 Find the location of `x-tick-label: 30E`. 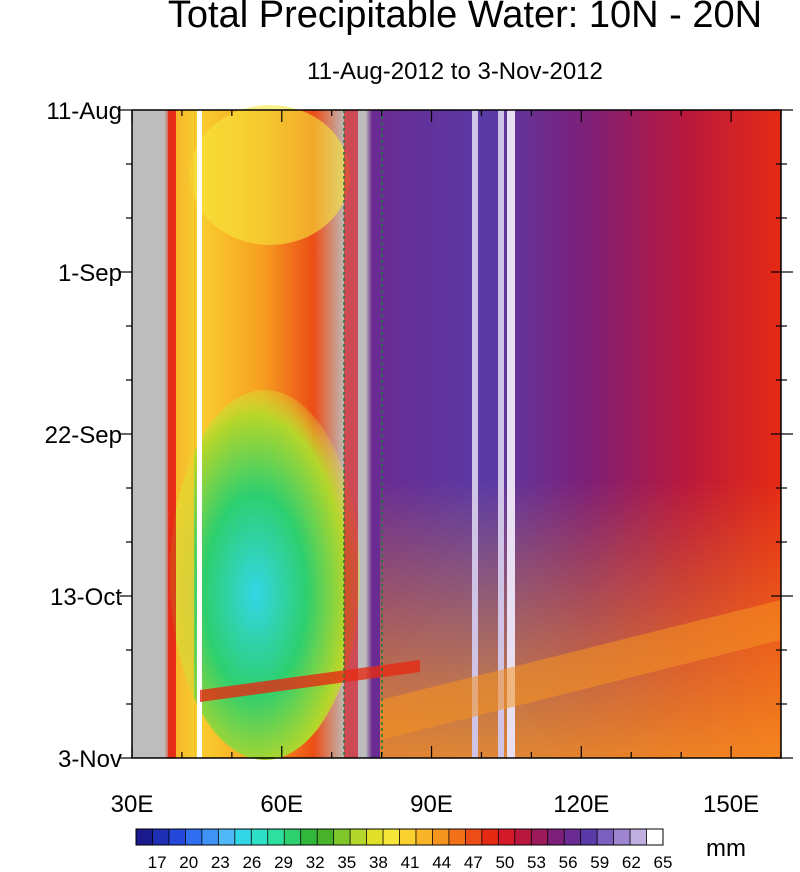

x-tick-label: 30E is located at coordinates (132, 804).